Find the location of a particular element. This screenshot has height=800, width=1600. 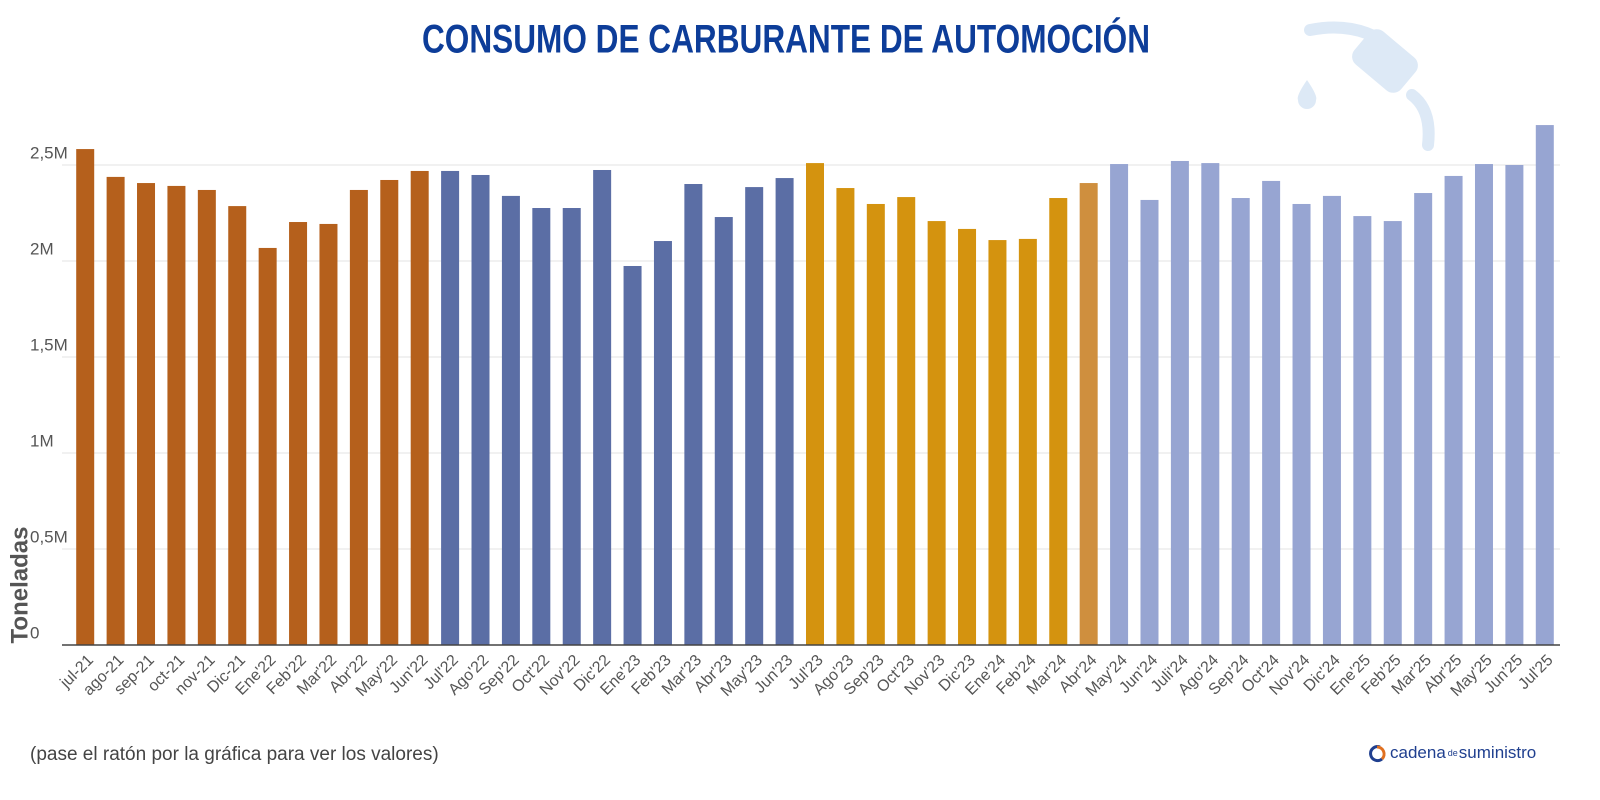

brand-last: suministro is located at coordinates (1497, 752).